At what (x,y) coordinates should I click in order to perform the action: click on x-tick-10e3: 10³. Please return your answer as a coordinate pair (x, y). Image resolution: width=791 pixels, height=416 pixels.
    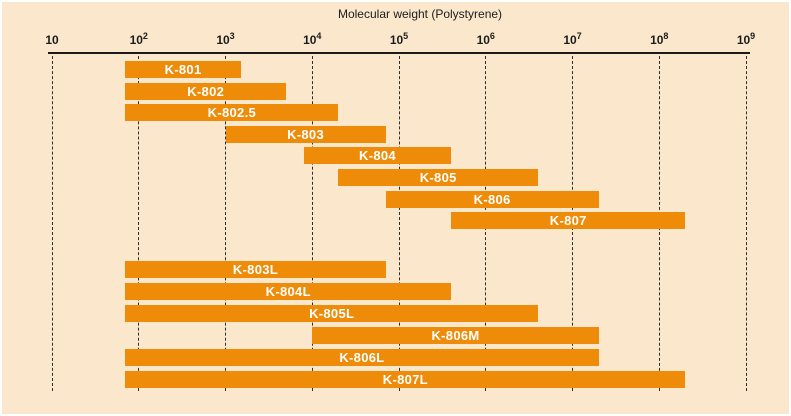
    Looking at the image, I should click on (225, 39).